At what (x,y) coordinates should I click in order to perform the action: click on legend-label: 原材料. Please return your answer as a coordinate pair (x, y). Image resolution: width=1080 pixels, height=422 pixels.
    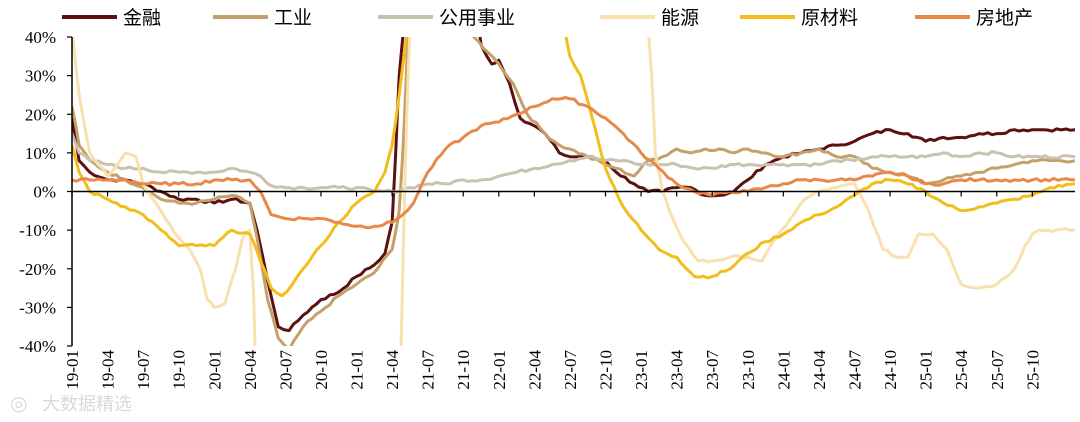
    Looking at the image, I should click on (829, 18).